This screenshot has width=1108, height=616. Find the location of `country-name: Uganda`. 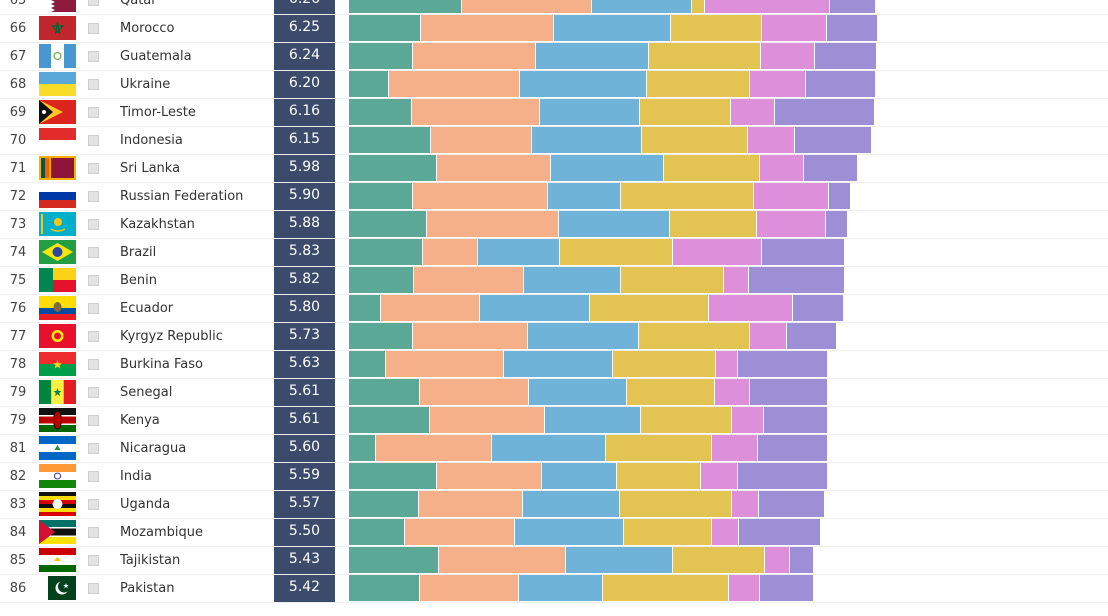

country-name: Uganda is located at coordinates (145, 504).